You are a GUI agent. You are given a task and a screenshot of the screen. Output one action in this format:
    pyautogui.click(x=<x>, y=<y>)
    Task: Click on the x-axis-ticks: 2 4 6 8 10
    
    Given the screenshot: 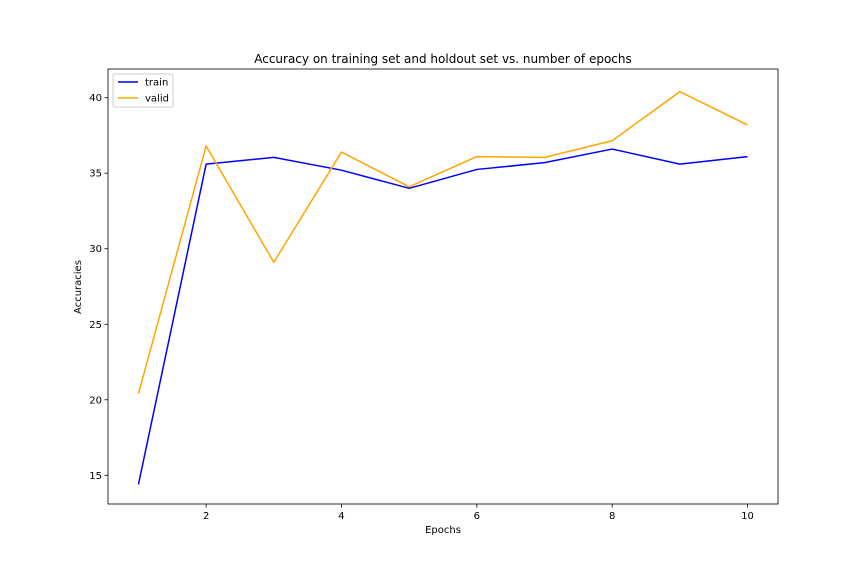 What is the action you would take?
    pyautogui.click(x=478, y=513)
    